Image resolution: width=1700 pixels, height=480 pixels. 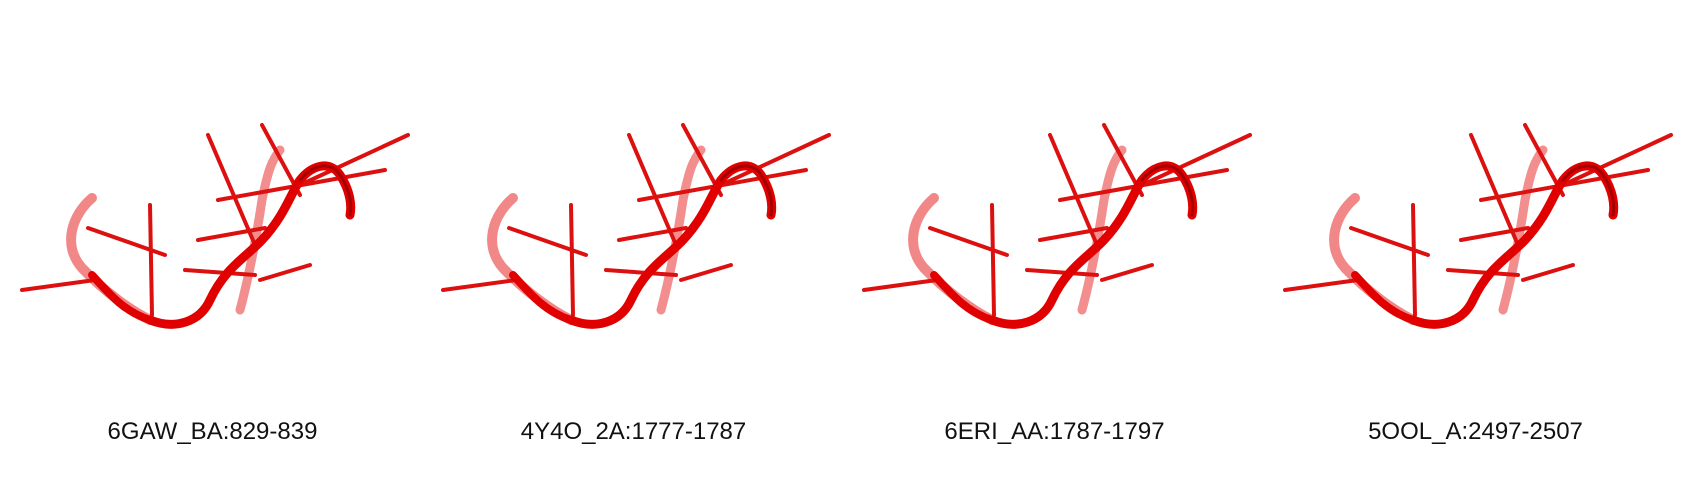 What do you see at coordinates (1054, 431) in the screenshot?
I see `structure-label: 6ERI_AA:1787-1797` at bounding box center [1054, 431].